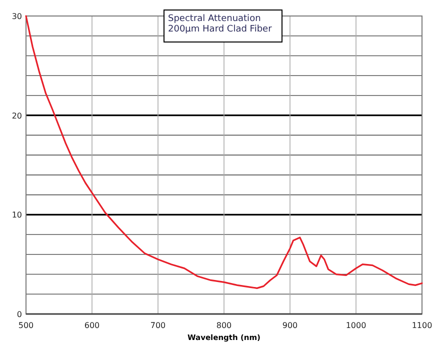 Image resolution: width=442 pixels, height=346 pixels. I want to click on x-tick-label: 800, so click(224, 325).